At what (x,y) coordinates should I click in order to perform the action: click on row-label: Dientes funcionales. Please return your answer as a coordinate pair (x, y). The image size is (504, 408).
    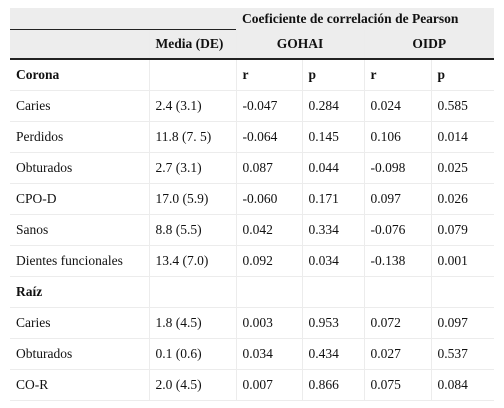
    Looking at the image, I should click on (79, 261).